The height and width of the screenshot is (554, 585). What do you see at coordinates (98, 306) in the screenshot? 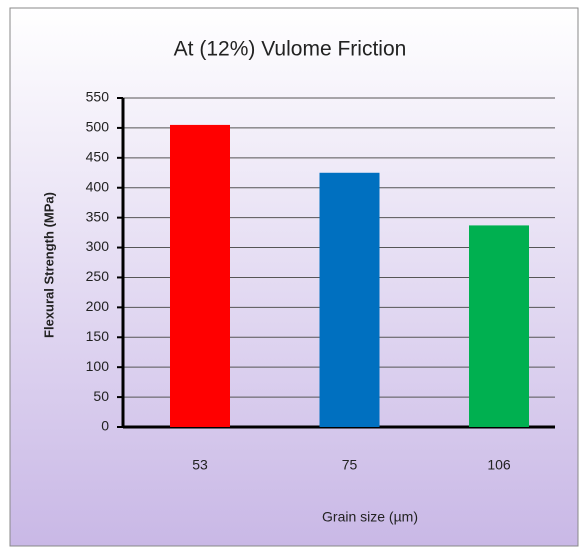
I see `y-tick-label: 200` at bounding box center [98, 306].